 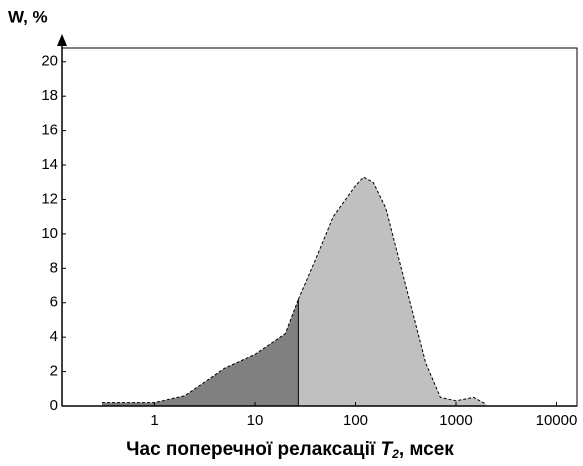 I want to click on y-tick-label: 6, so click(x=54, y=302).